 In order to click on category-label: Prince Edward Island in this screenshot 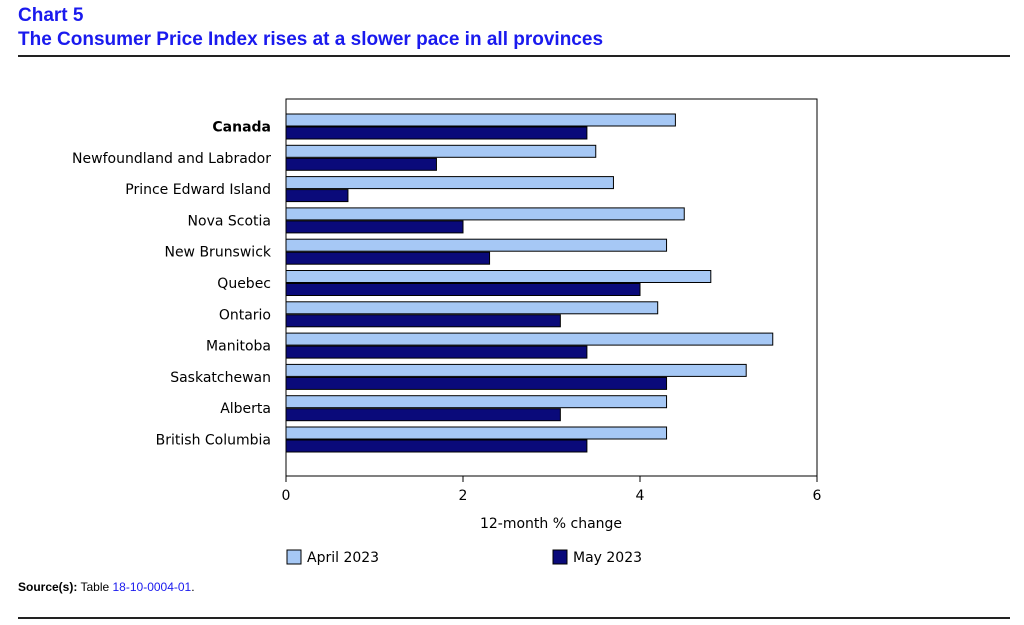, I will do `click(198, 190)`.